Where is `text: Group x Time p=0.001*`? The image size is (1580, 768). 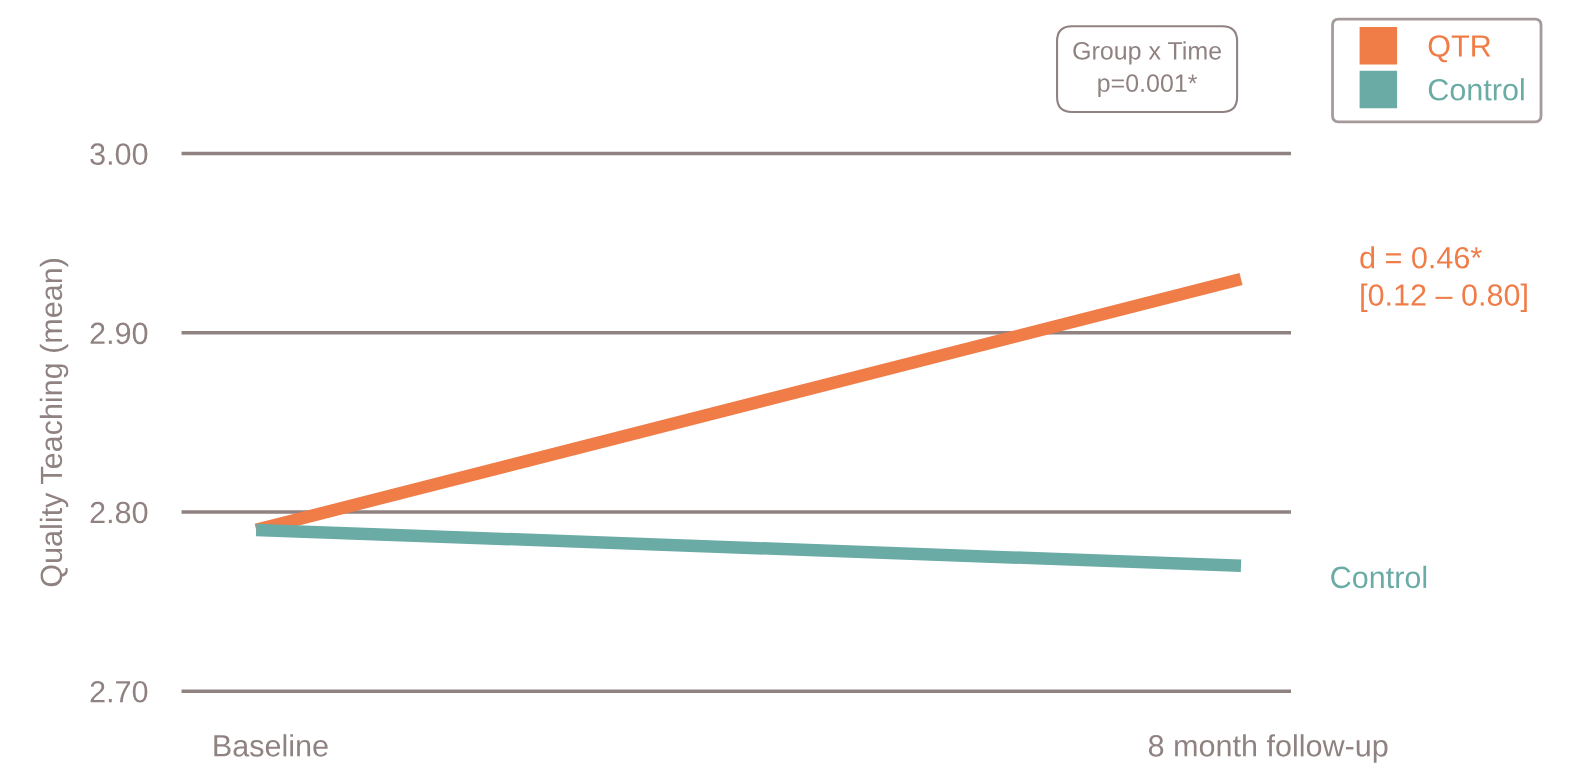
text: Group x Time p=0.001* is located at coordinates (1147, 69).